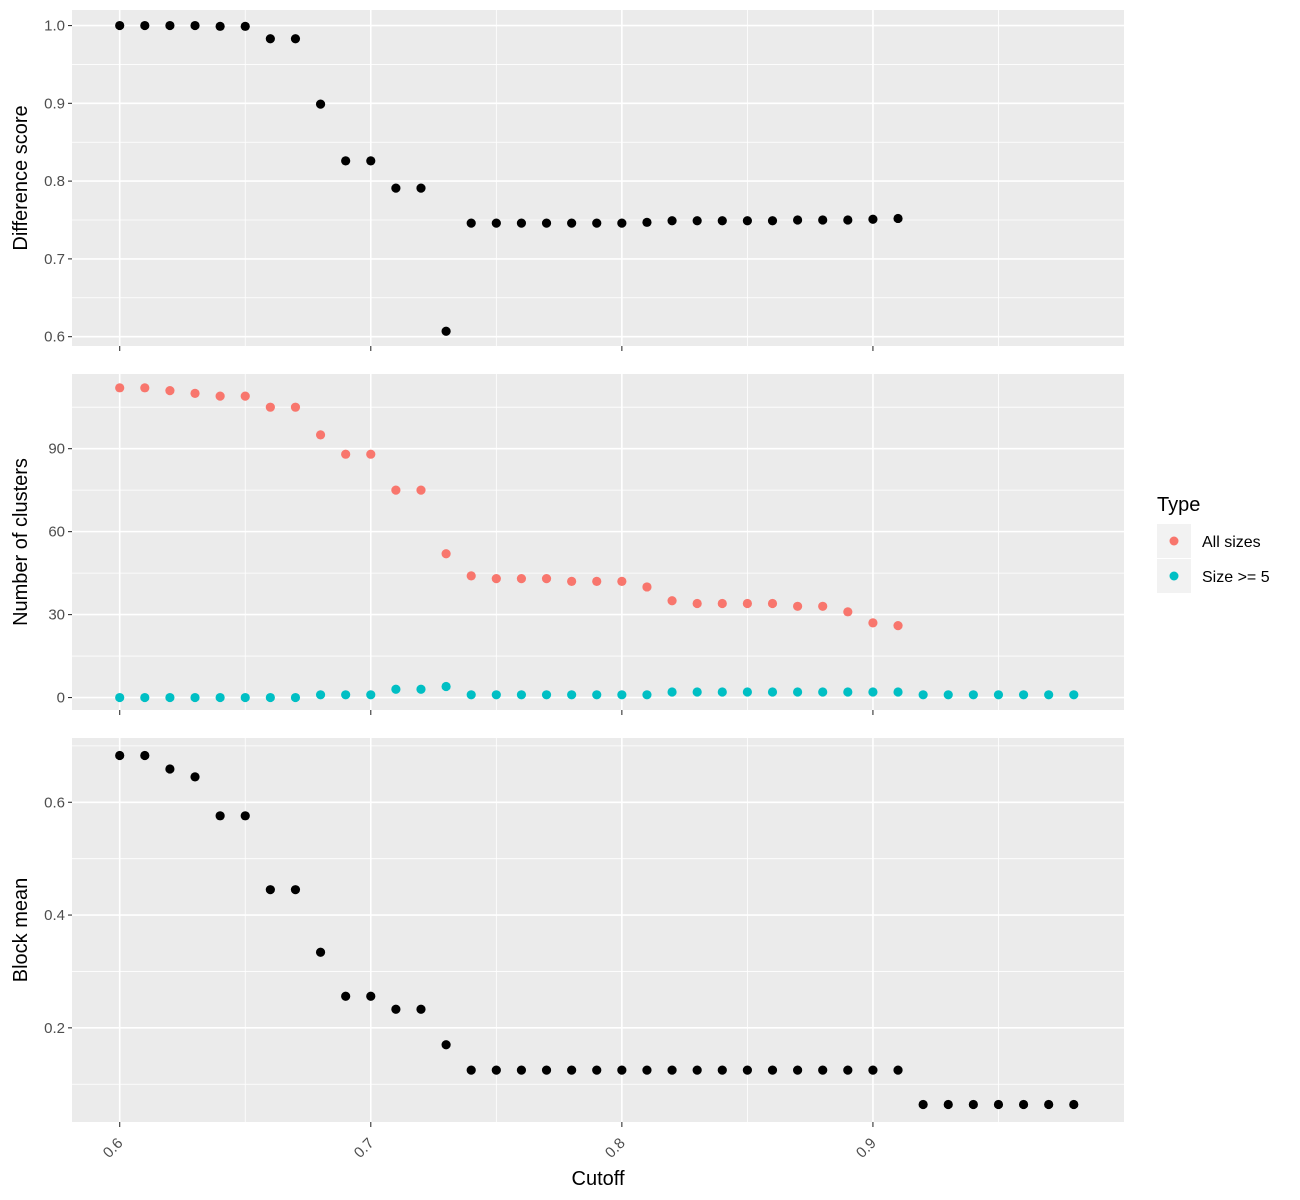  What do you see at coordinates (54, 181) in the screenshot?
I see `y-tick-label: 0.8` at bounding box center [54, 181].